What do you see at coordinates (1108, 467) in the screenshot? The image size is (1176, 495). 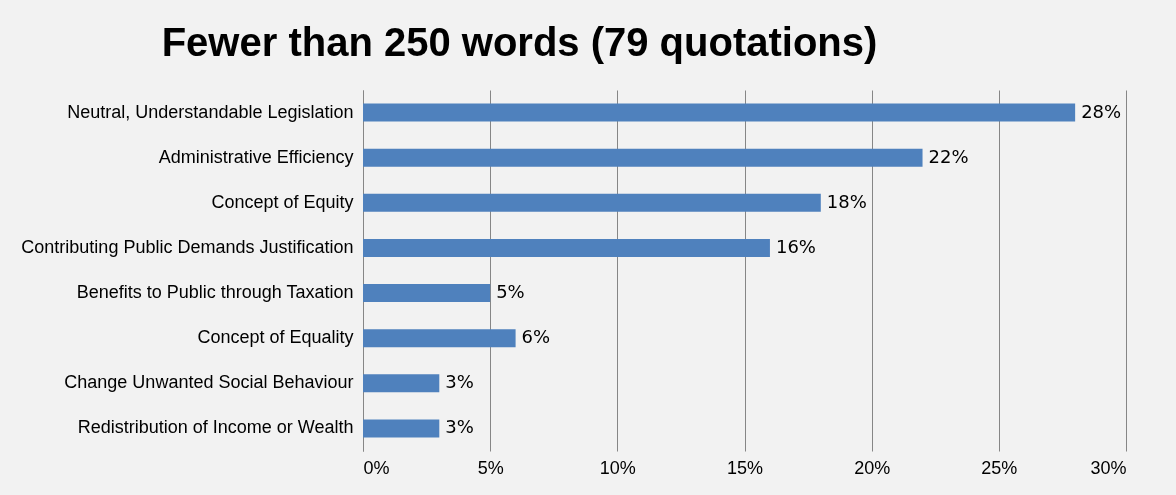 I see `x-tick-label: 30%` at bounding box center [1108, 467].